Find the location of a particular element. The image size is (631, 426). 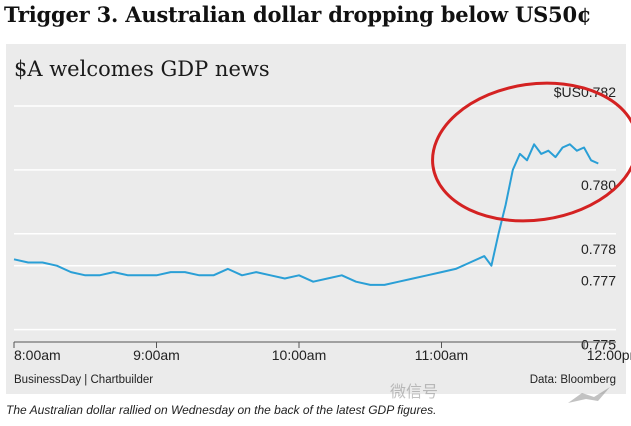

y-unit-label: $US0.782 is located at coordinates (585, 92).